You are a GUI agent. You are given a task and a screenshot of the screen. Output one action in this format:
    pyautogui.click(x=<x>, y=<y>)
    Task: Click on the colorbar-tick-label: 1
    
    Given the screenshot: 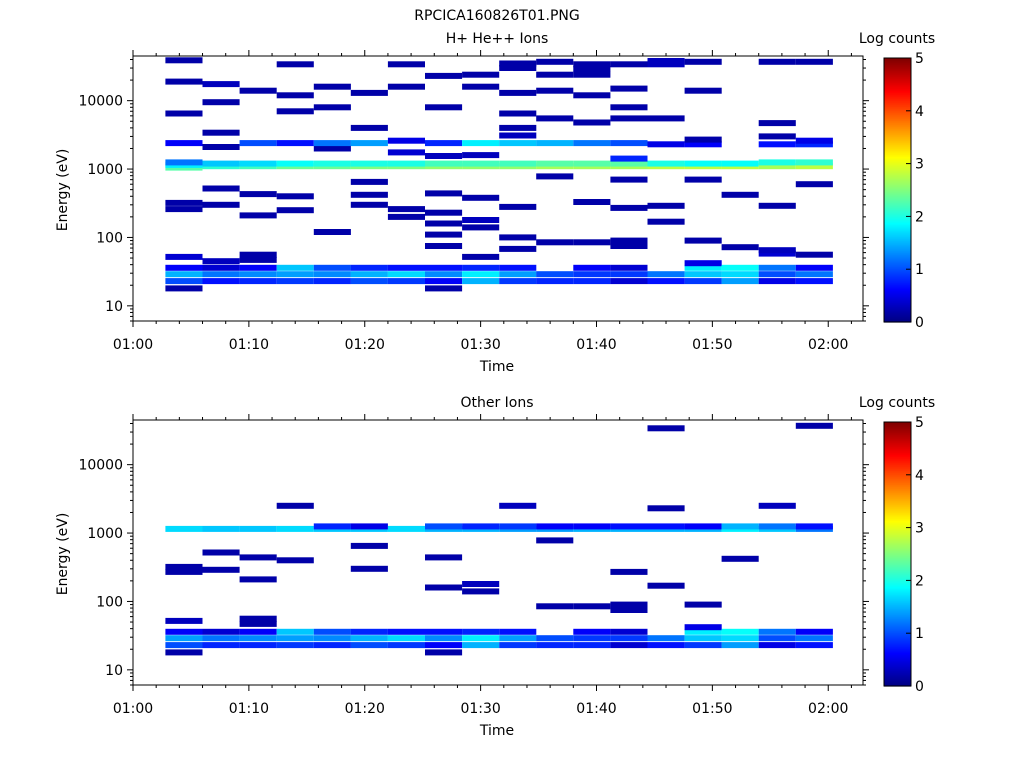 What is the action you would take?
    pyautogui.click(x=919, y=634)
    